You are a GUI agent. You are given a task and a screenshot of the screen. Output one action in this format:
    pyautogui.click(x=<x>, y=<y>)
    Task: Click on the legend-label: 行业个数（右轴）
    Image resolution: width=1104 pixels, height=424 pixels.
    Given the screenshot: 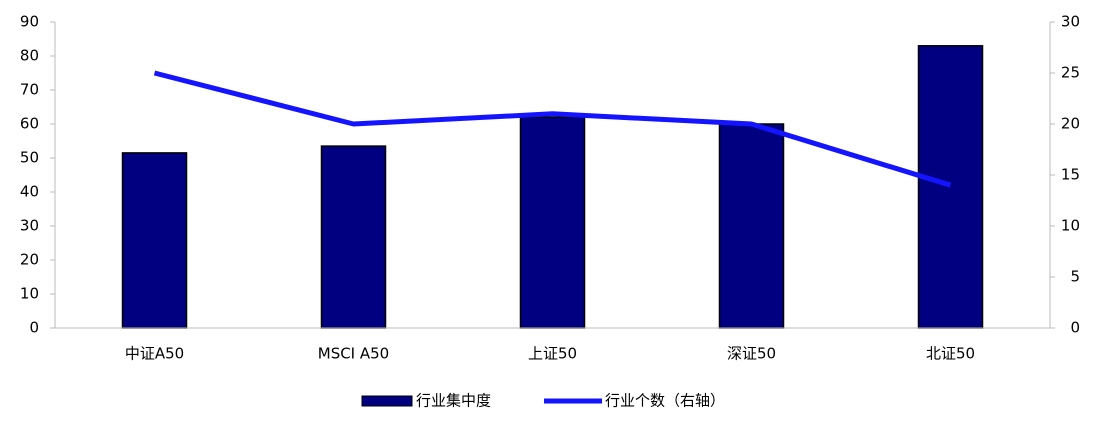 What is the action you would take?
    pyautogui.click(x=665, y=401)
    